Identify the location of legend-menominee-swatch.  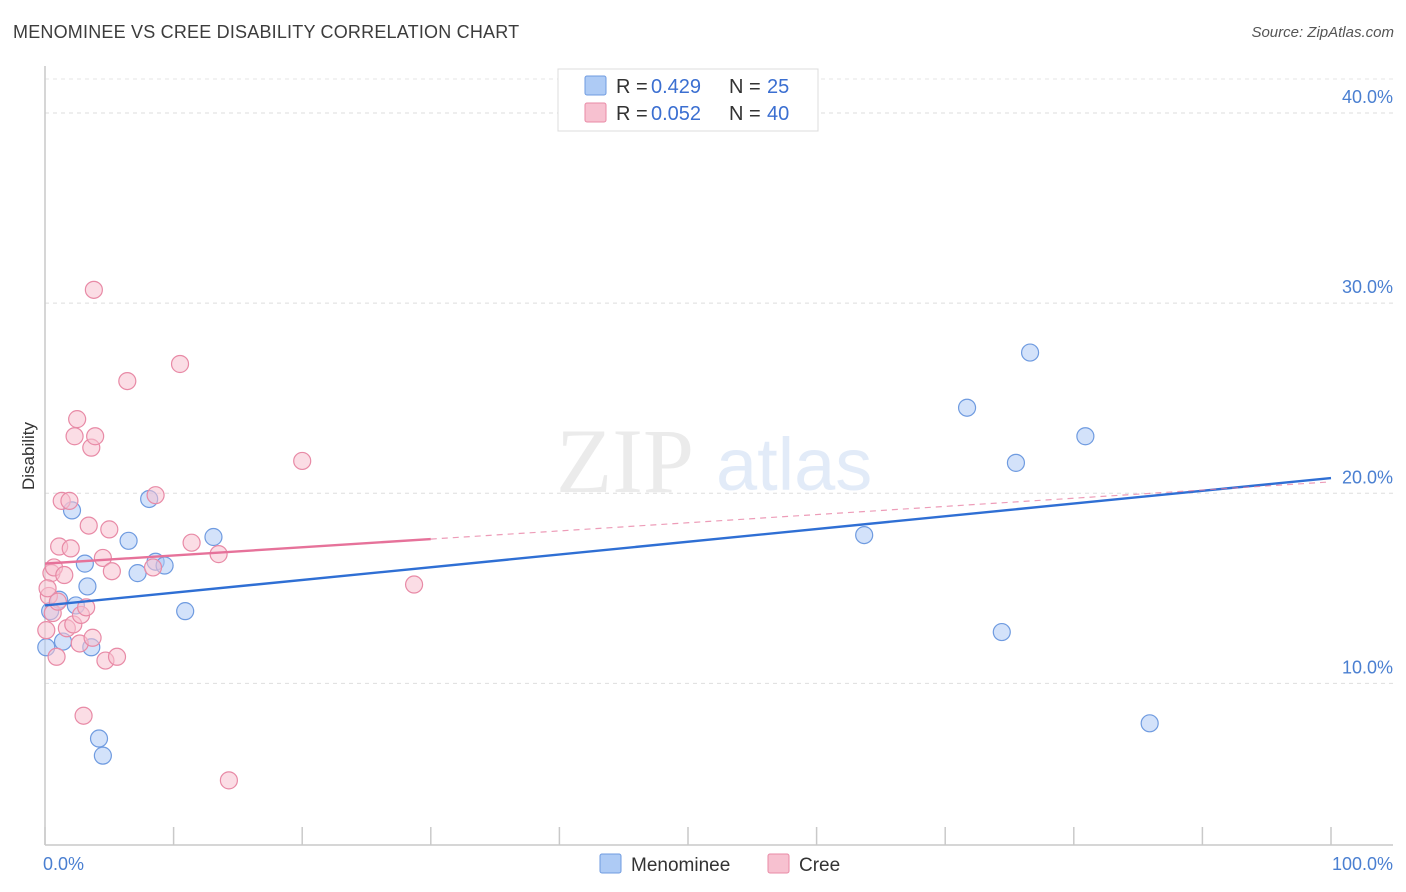
(595, 85).